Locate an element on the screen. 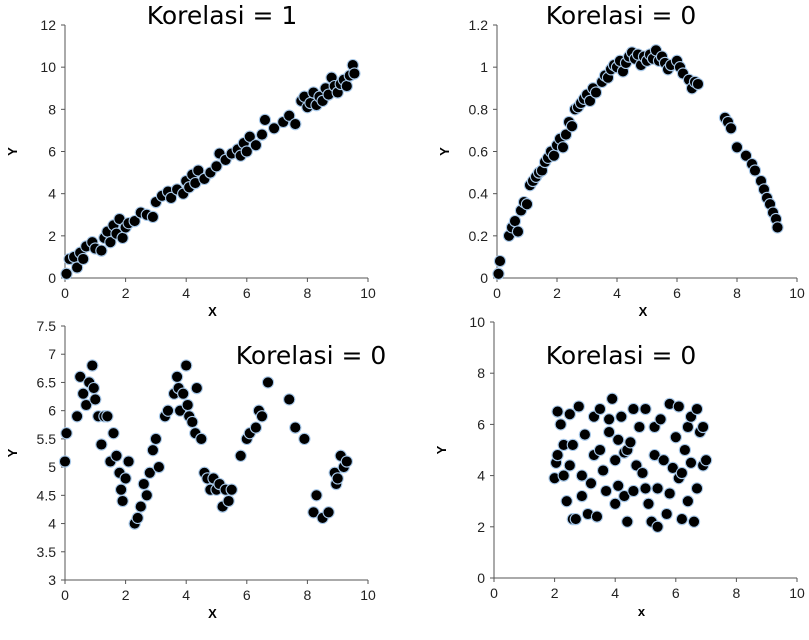 This screenshot has height=640, width=809. x-tick-label: 6 is located at coordinates (677, 293).